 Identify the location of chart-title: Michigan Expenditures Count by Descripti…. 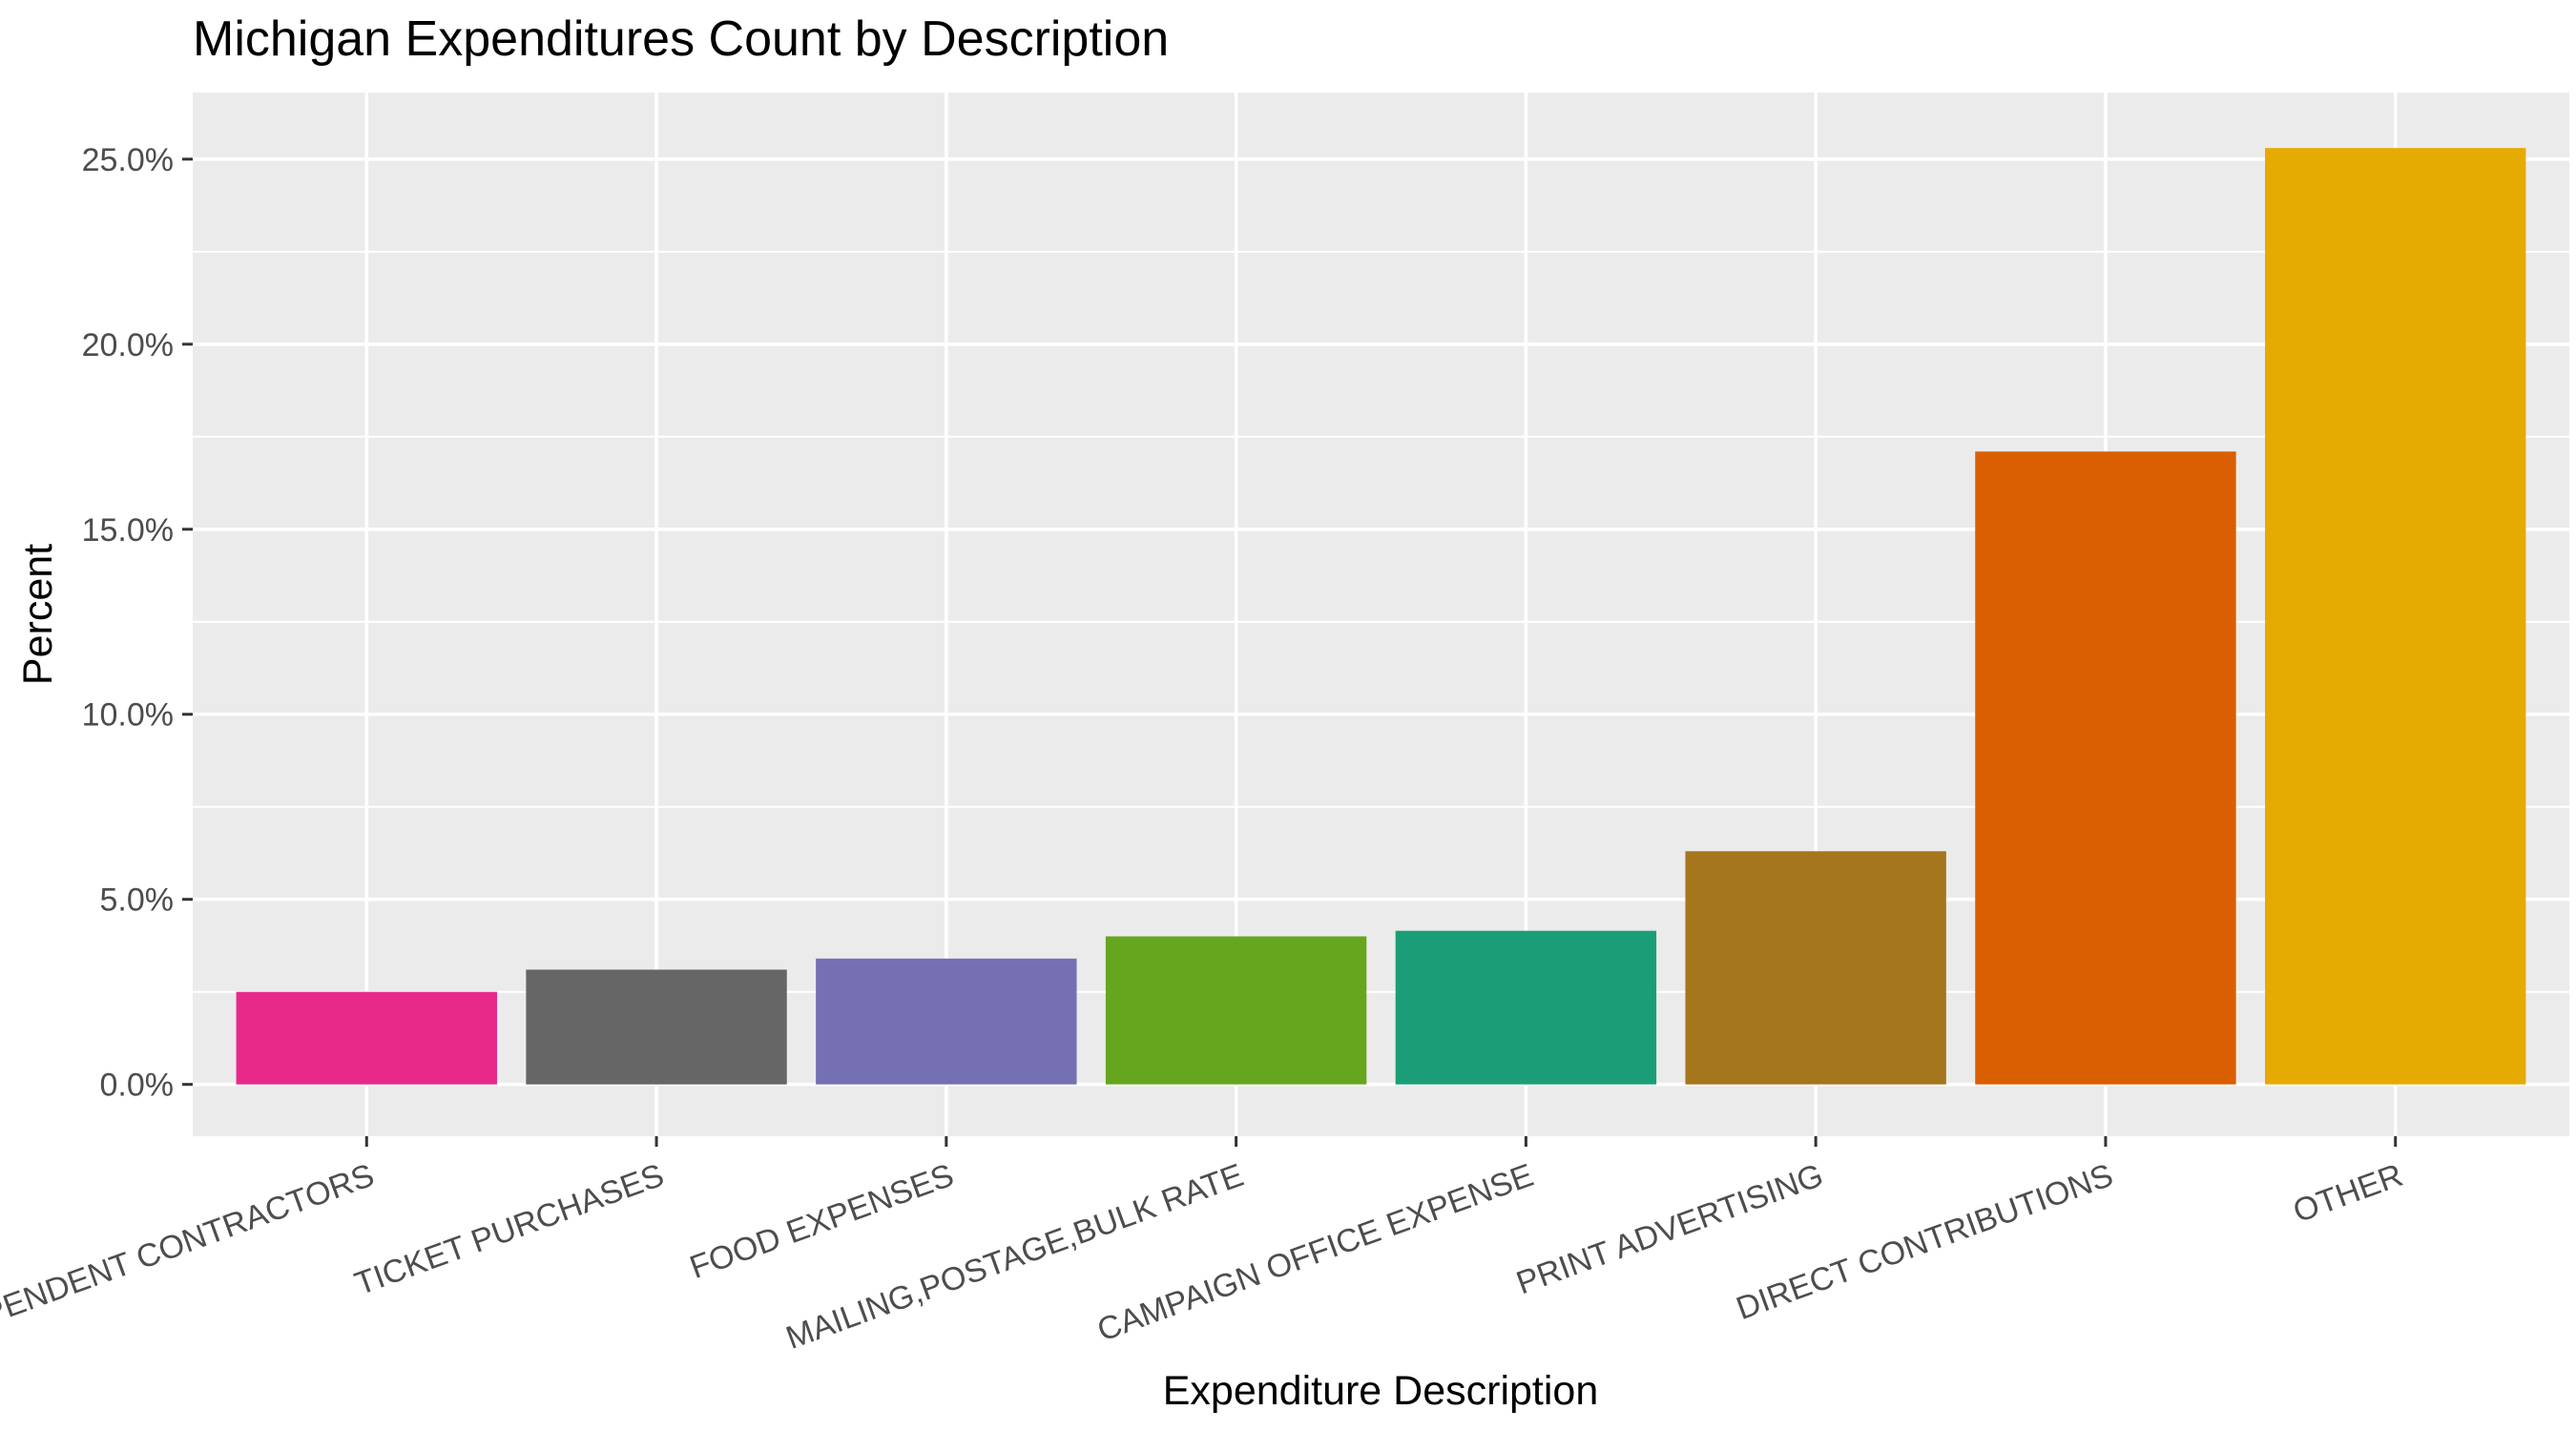
(681, 39).